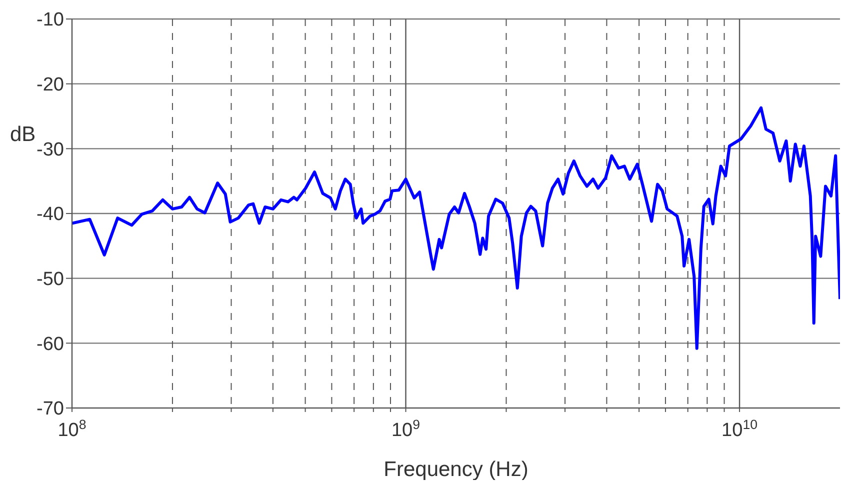  Describe the element at coordinates (50, 85) in the screenshot. I see `y-tick-label: -20` at that location.